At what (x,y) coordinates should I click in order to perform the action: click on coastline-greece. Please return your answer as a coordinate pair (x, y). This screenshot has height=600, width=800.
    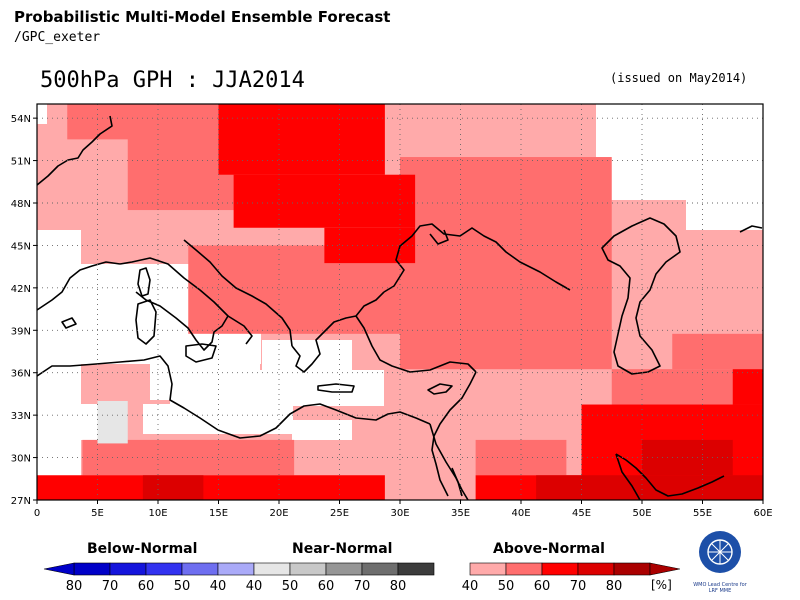
    Looking at the image, I should click on (338, 332).